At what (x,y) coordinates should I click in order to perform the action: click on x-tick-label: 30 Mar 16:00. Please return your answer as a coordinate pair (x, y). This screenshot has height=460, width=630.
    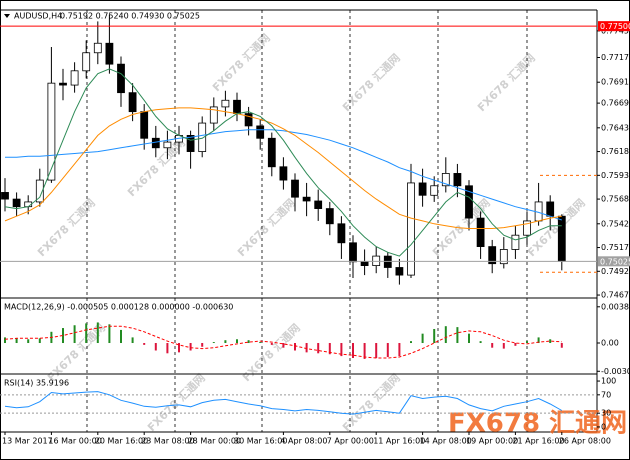
    Looking at the image, I should click on (260, 441).